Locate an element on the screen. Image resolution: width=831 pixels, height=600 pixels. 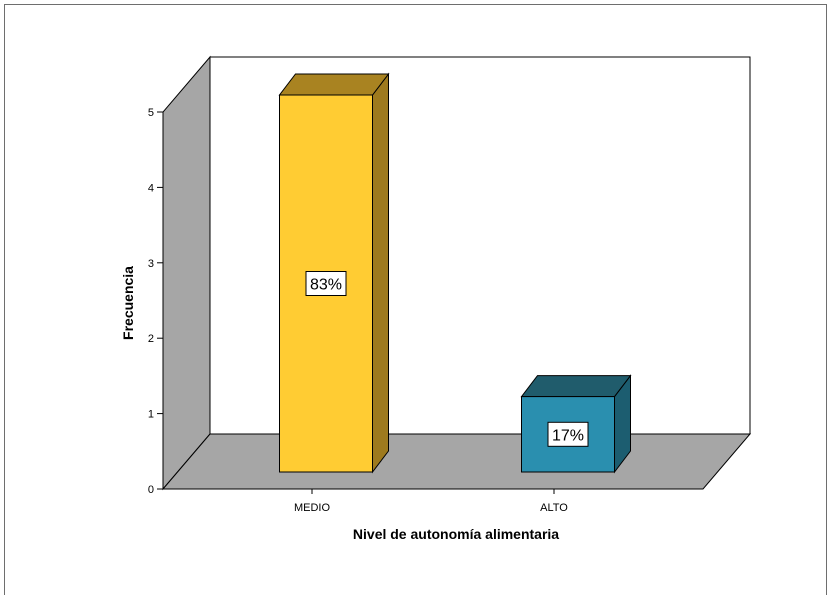
bar-side is located at coordinates (380, 273).